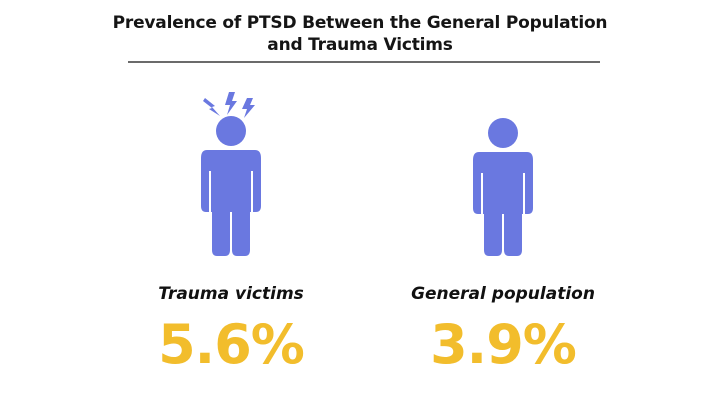  What do you see at coordinates (360, 45) in the screenshot?
I see `title-line-2: and Trauma Victims` at bounding box center [360, 45].